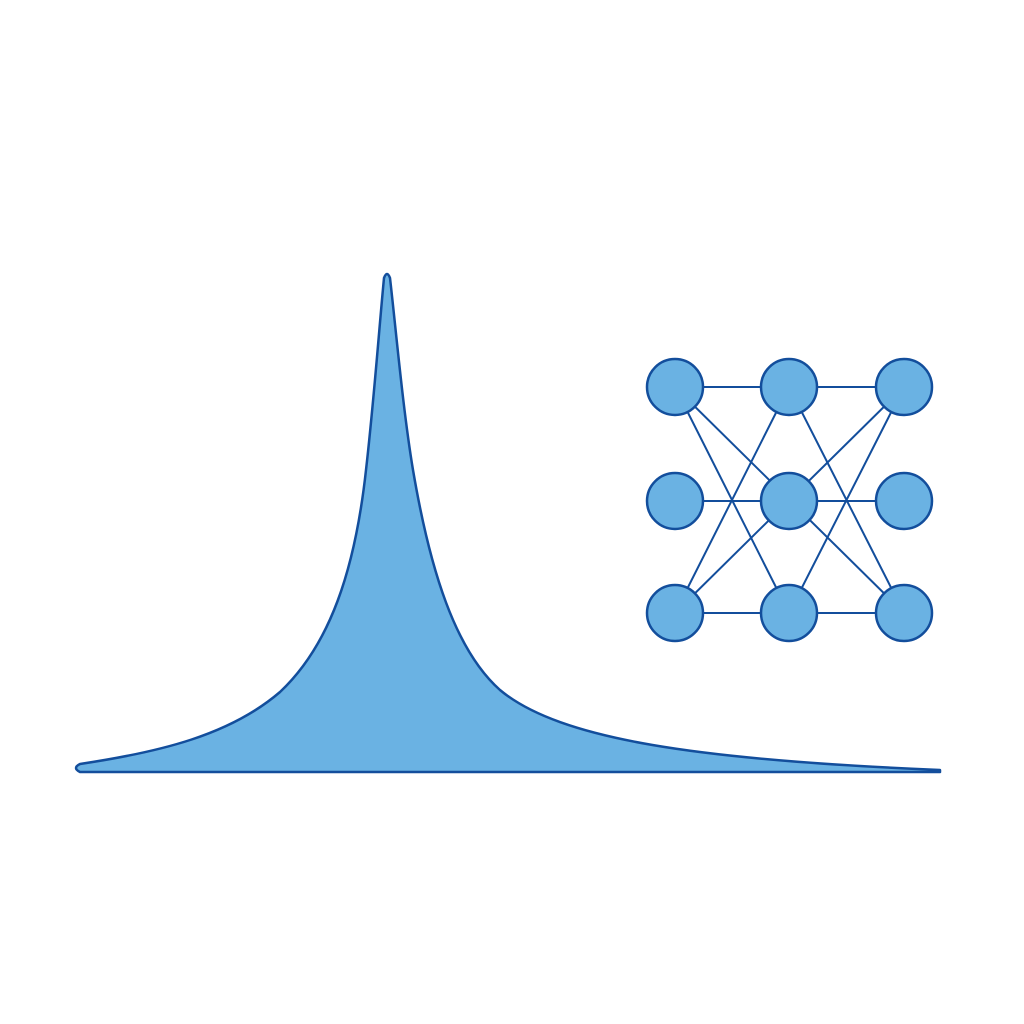 This screenshot has width=1024, height=1024. I want to click on network-graph-icon, so click(789, 500).